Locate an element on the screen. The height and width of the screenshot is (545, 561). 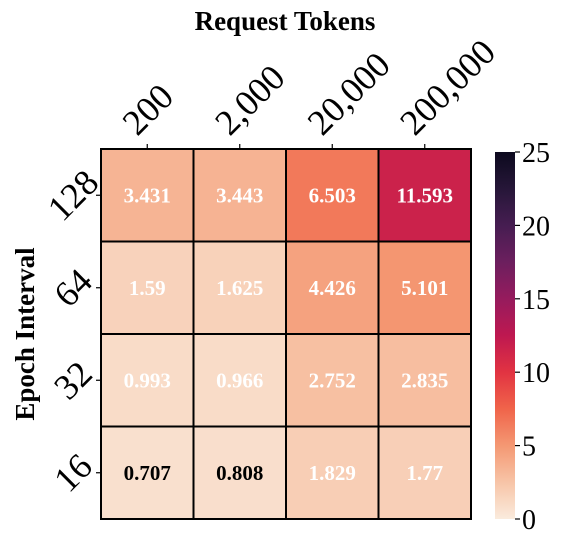
cell-value-label: 3.443 is located at coordinates (239, 195).